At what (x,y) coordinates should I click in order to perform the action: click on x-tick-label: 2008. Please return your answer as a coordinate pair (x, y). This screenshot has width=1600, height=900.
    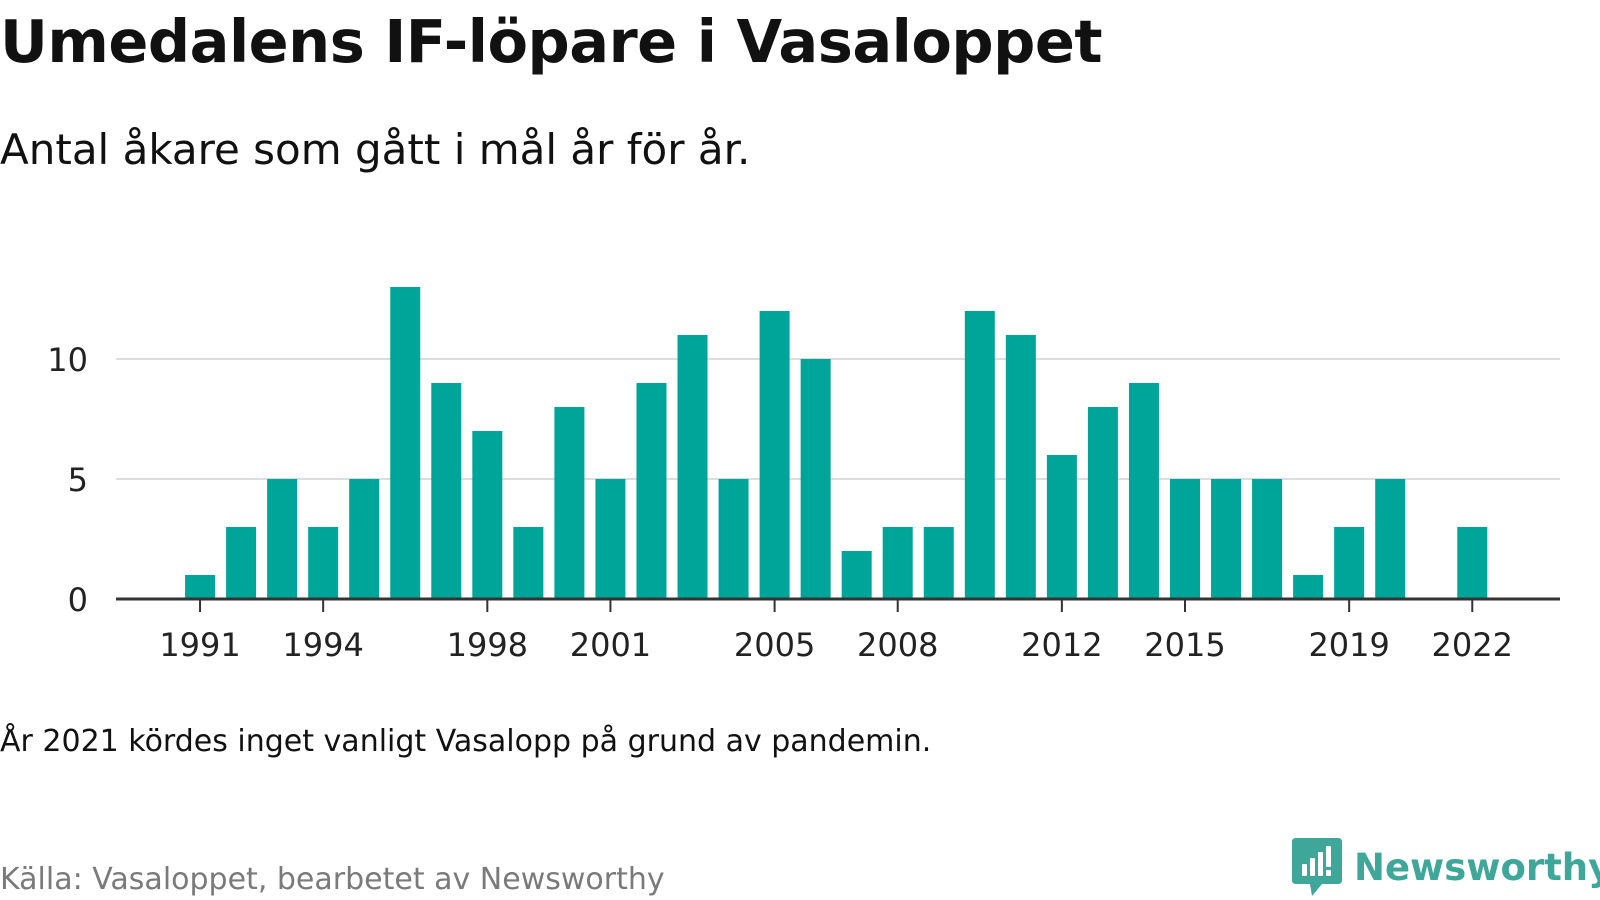
    Looking at the image, I should click on (897, 645).